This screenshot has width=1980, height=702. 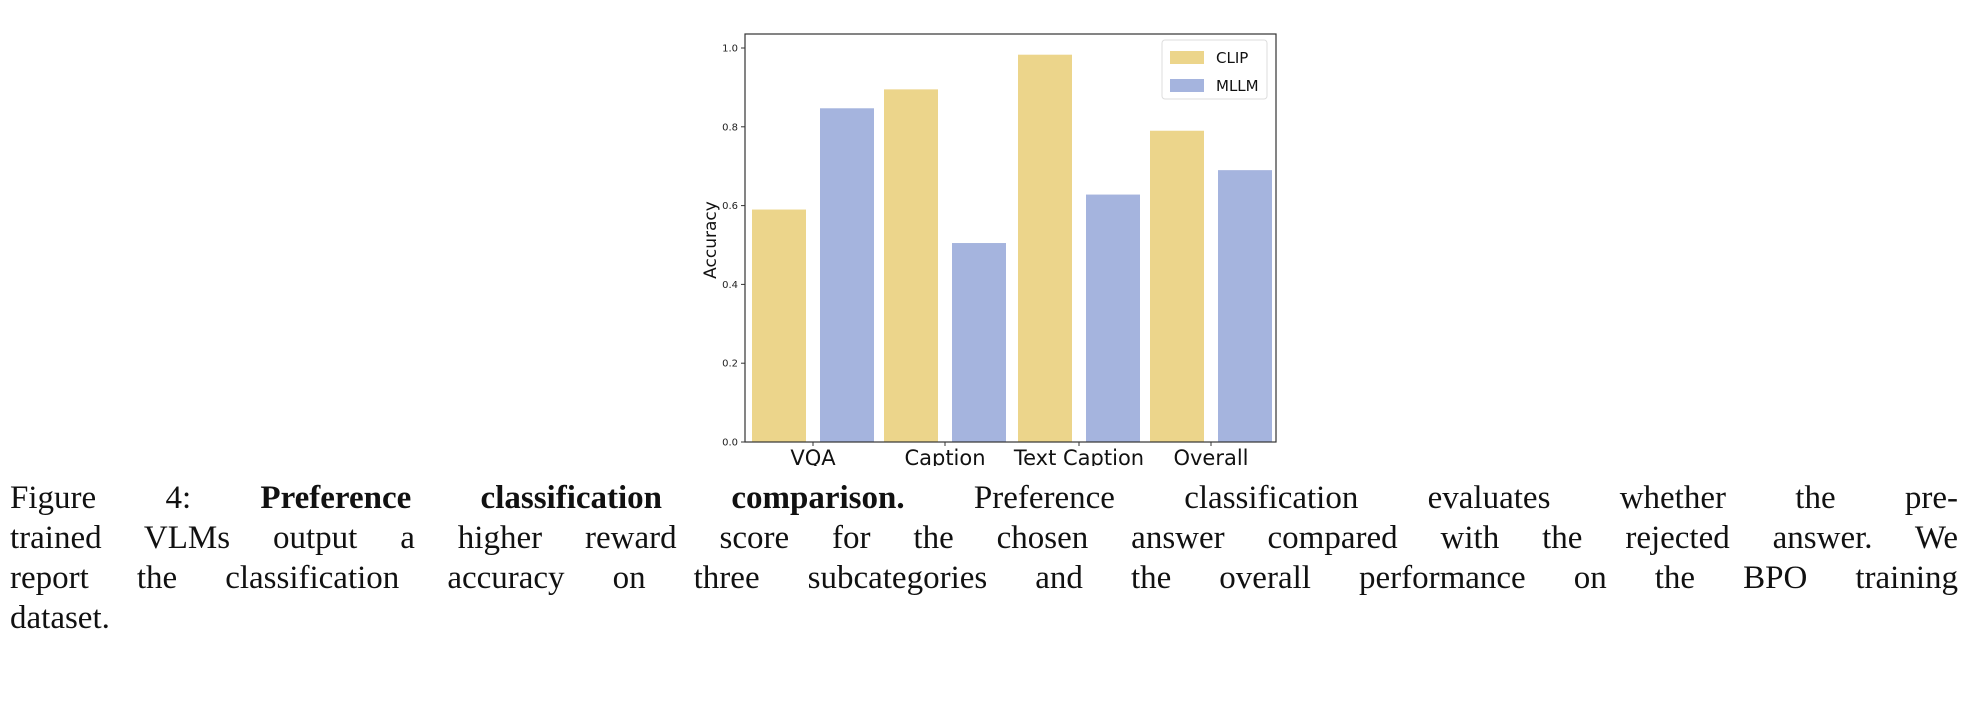 What do you see at coordinates (730, 206) in the screenshot?
I see `y-tick-label: 0.6` at bounding box center [730, 206].